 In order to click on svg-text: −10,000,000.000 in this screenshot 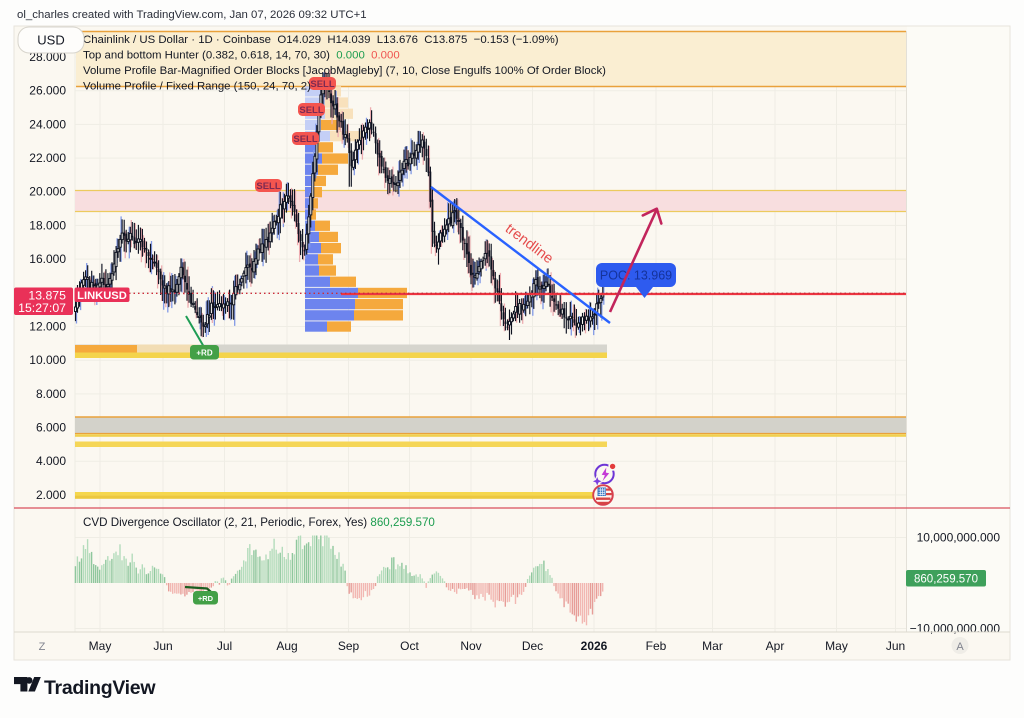, I will do `click(955, 629)`.